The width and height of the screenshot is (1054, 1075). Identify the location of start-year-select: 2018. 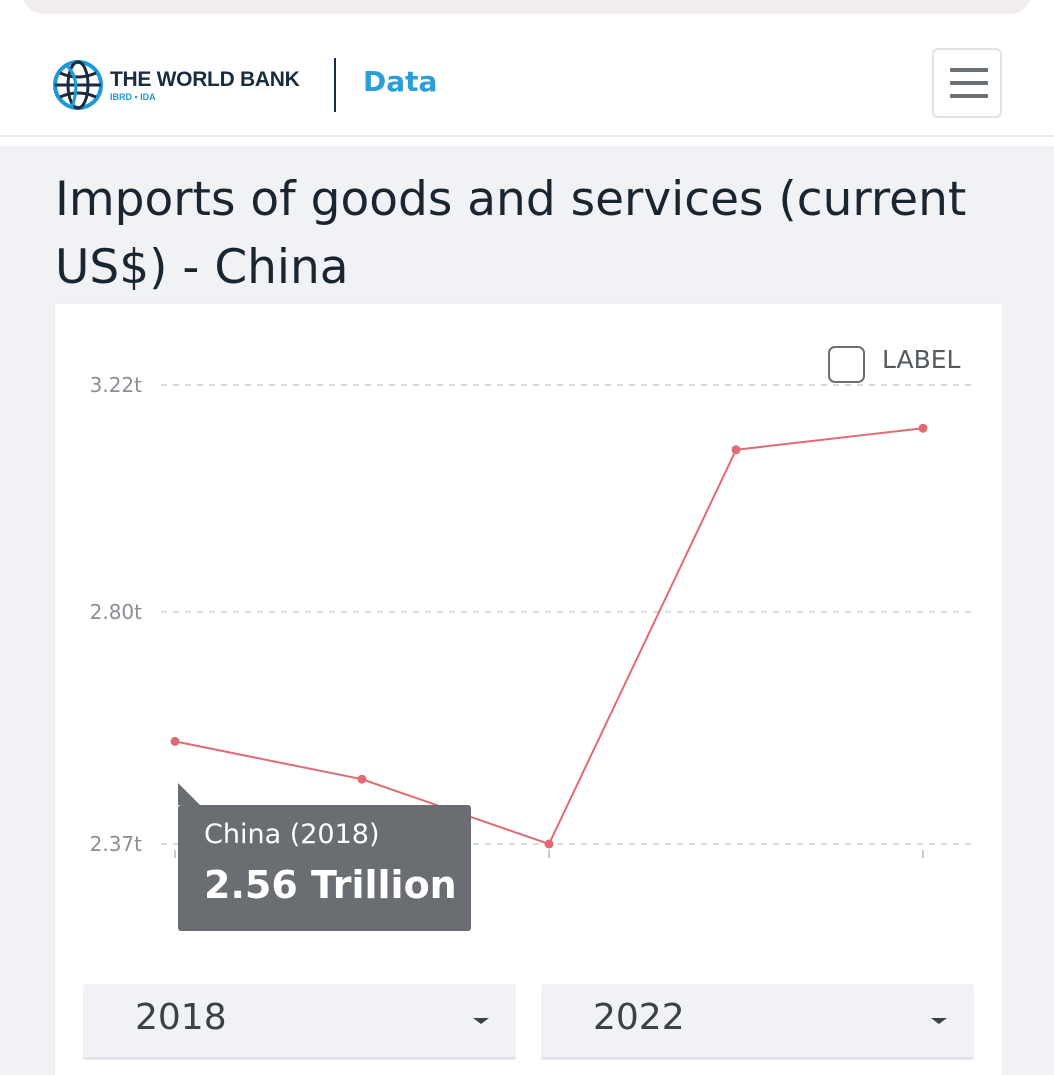
(299, 1022).